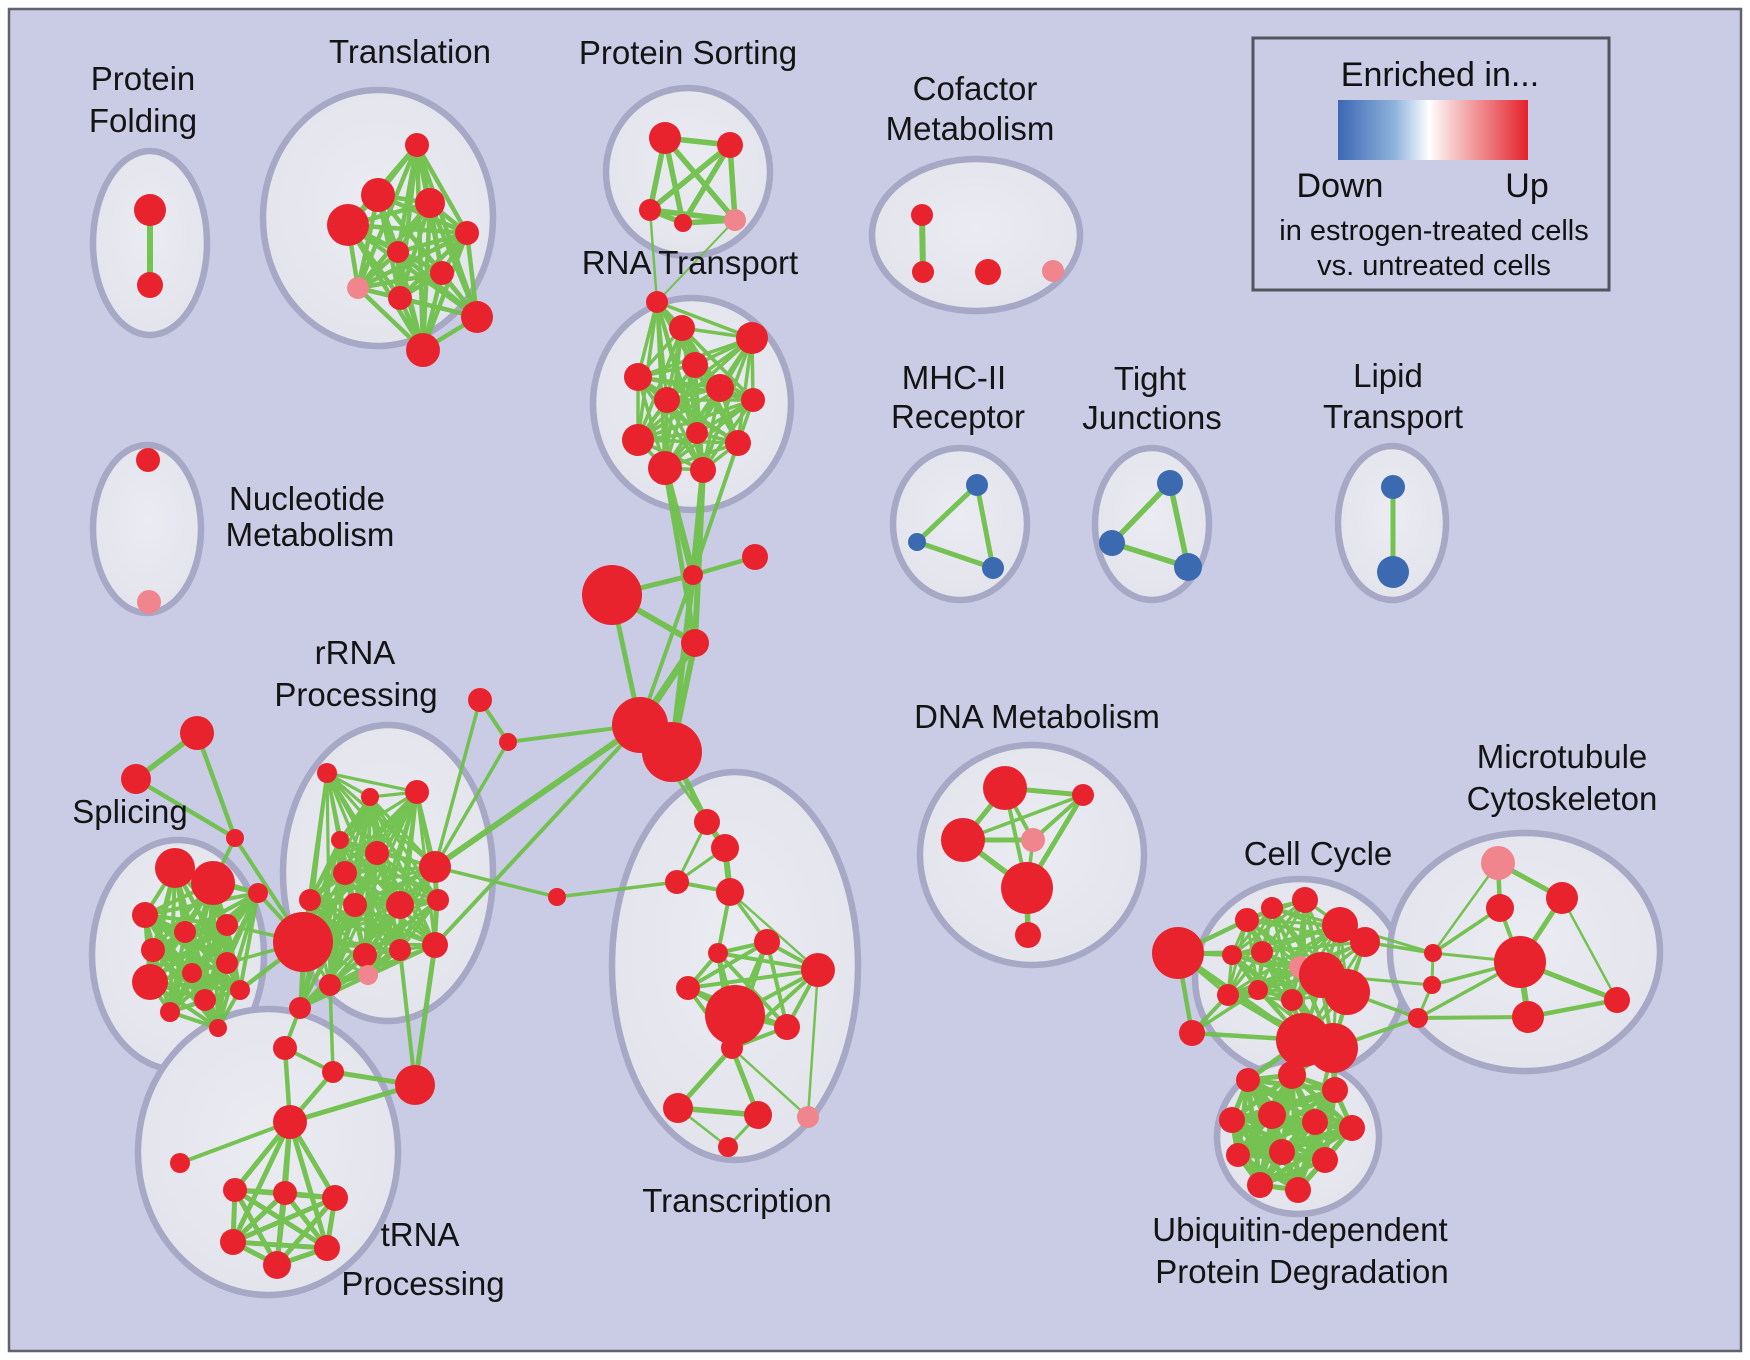 The width and height of the screenshot is (1750, 1360). I want to click on node-tx12, so click(678, 1108).